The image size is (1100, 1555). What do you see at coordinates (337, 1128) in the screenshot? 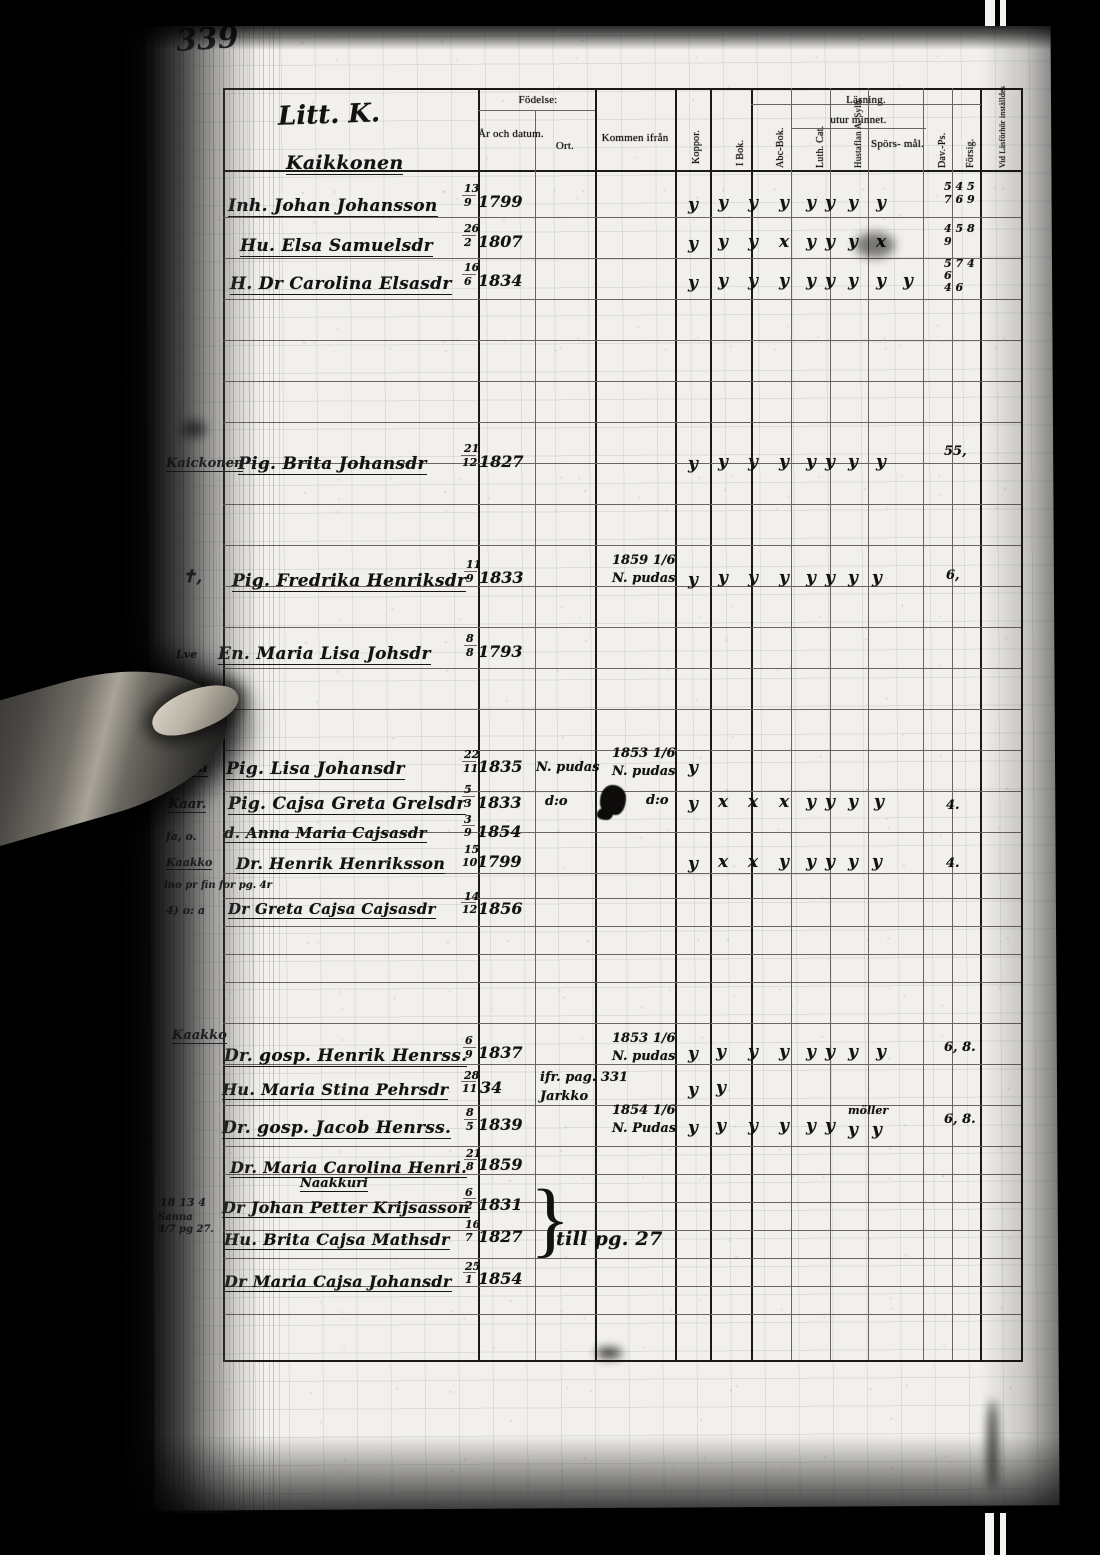
I see `person-name: Dr. gosp. Jacob Henrss.` at bounding box center [337, 1128].